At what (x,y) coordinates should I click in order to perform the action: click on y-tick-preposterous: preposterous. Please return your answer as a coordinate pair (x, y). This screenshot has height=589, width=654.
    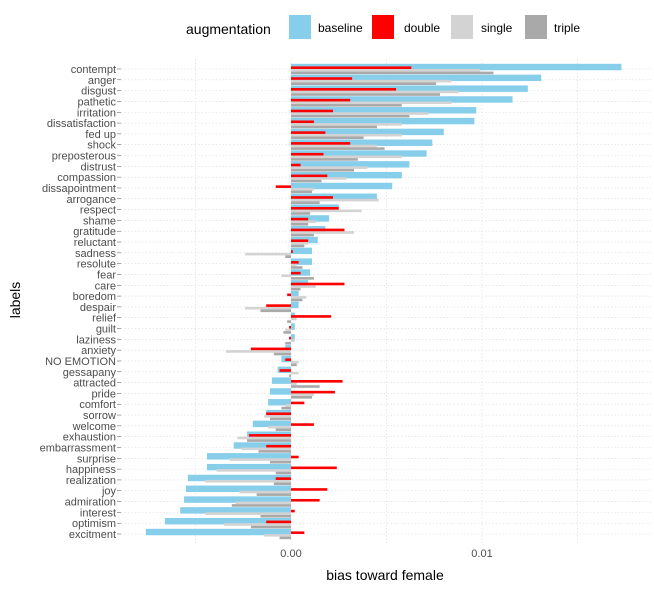
    Looking at the image, I should click on (84, 157).